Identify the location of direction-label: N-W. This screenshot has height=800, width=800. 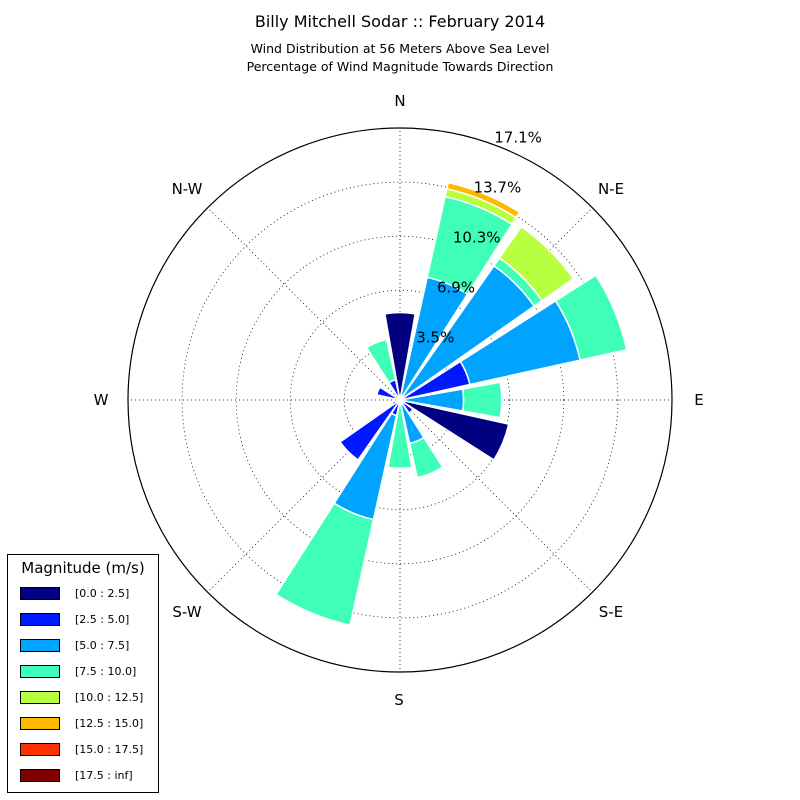
(187, 189).